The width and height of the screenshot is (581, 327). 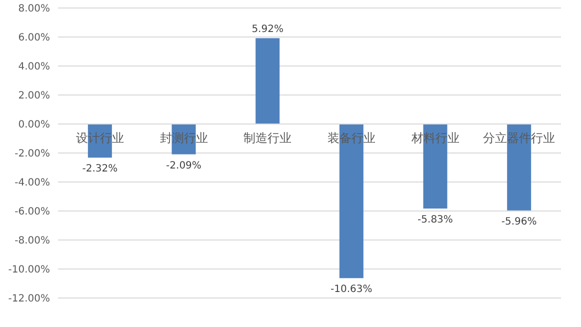 I want to click on y-tick-label: 6.00%, so click(x=34, y=38).